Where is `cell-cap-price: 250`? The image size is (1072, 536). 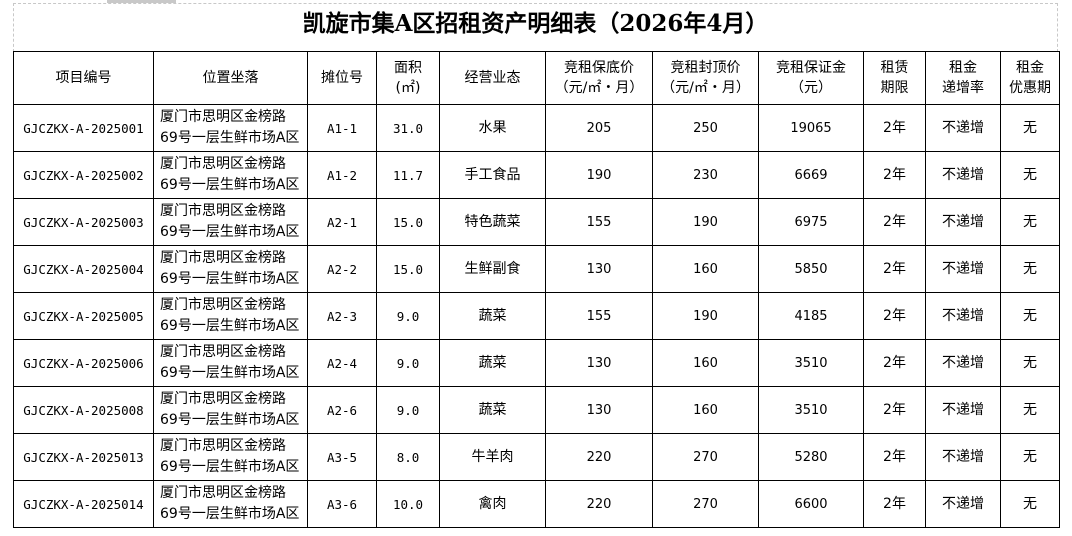
cell-cap-price: 250 is located at coordinates (705, 128).